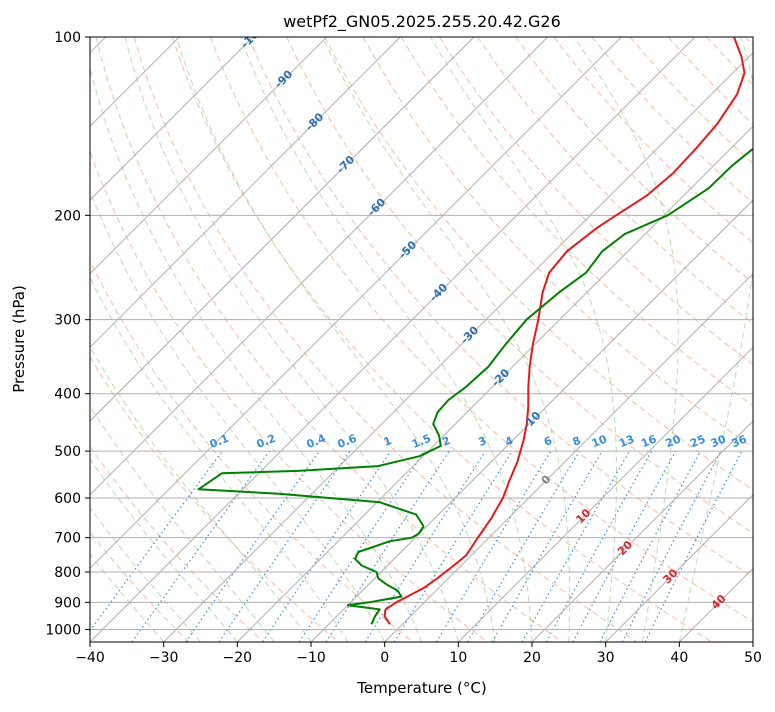 The height and width of the screenshot is (712, 775). Describe the element at coordinates (19, 339) in the screenshot. I see `y-axis-label: Pressure (hPa)` at that location.